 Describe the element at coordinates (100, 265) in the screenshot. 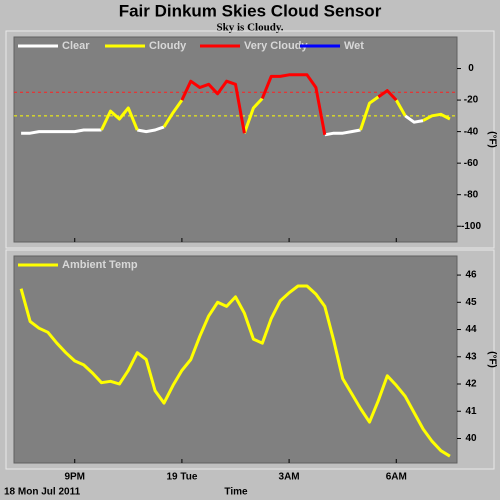

I see `legend-label: Ambient Temp` at that location.